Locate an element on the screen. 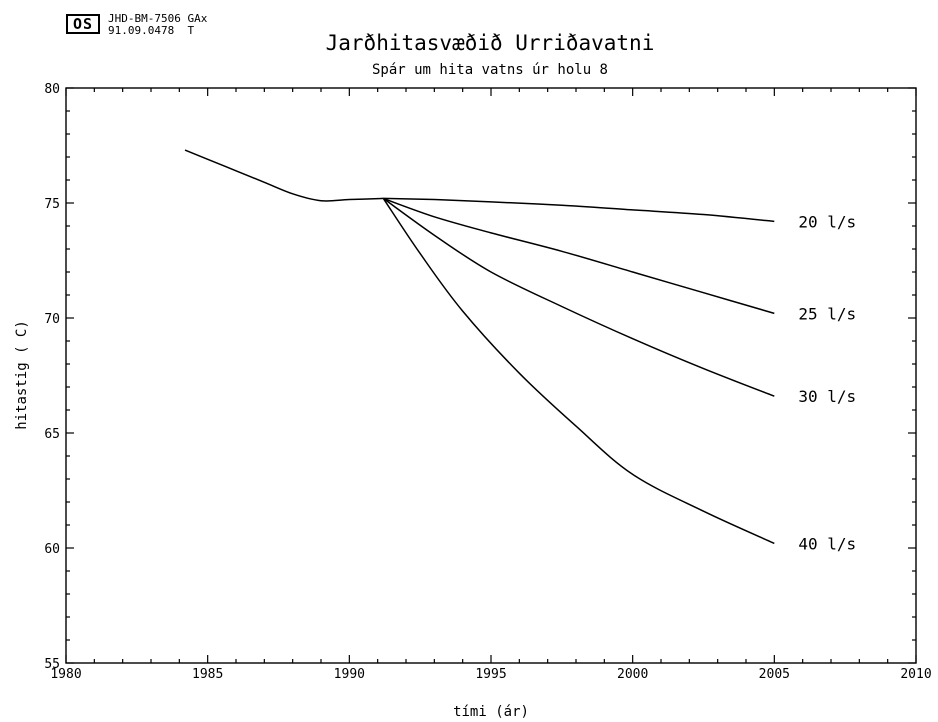 The height and width of the screenshot is (722, 938). y-axis-label: hitastig ( C) is located at coordinates (22, 375).